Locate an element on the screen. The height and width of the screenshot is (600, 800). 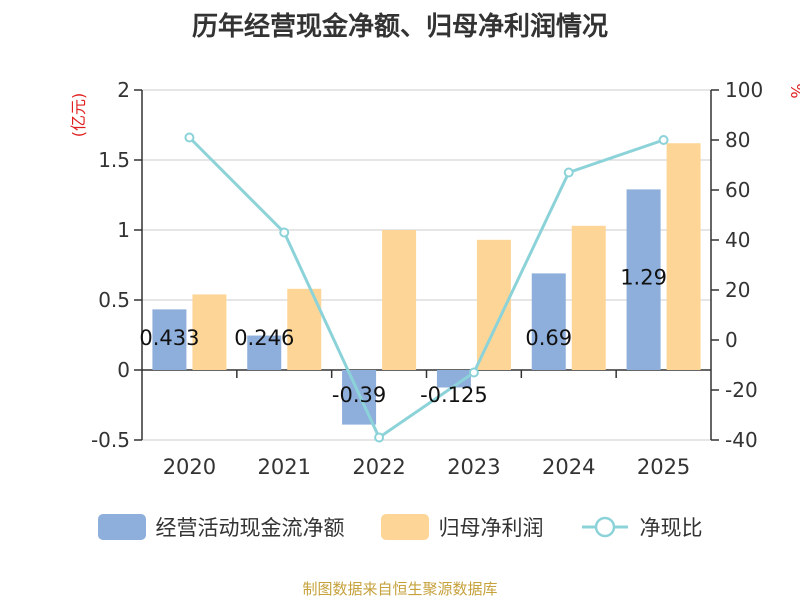
x-tick-label: 2020 is located at coordinates (189, 467).